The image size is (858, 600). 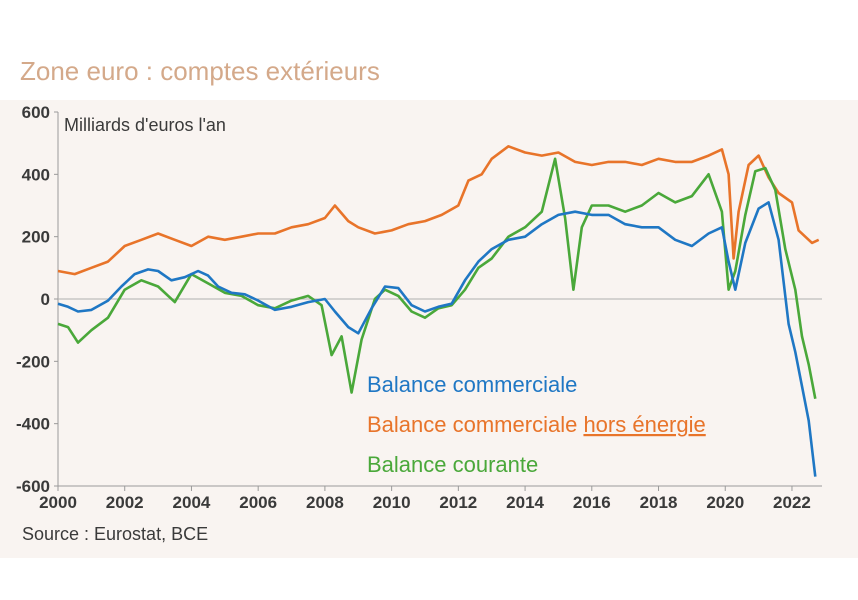 What do you see at coordinates (33, 424) in the screenshot?
I see `y-tick-label: -400` at bounding box center [33, 424].